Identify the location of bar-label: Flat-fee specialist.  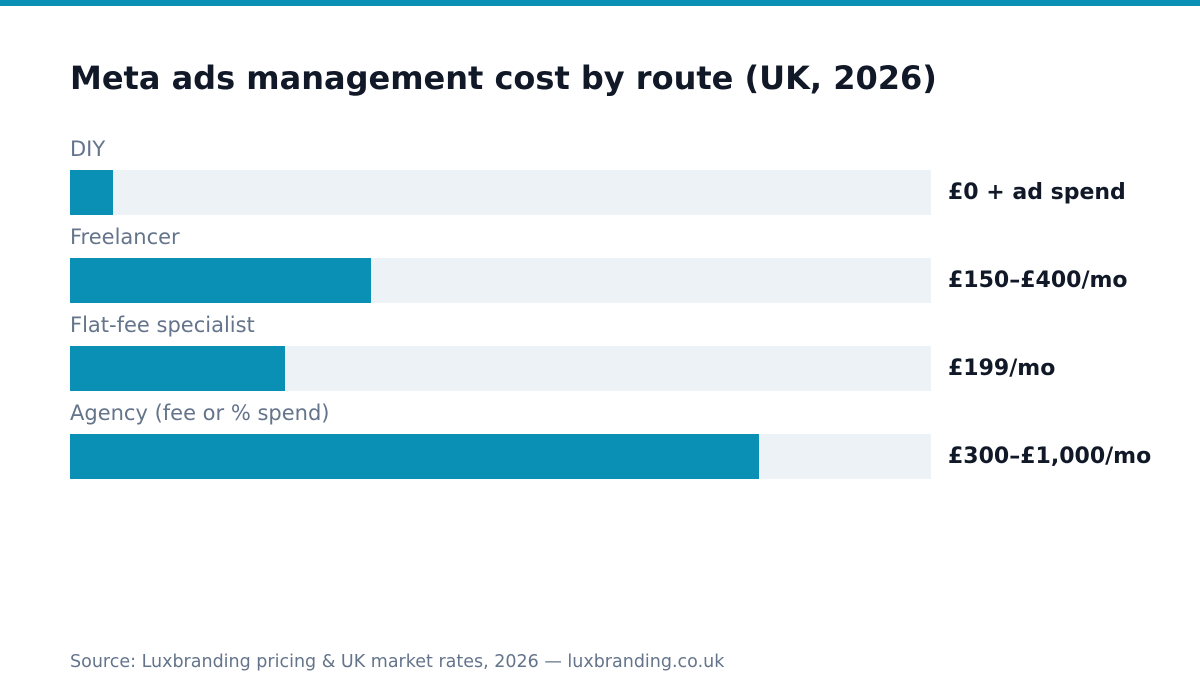
(162, 325).